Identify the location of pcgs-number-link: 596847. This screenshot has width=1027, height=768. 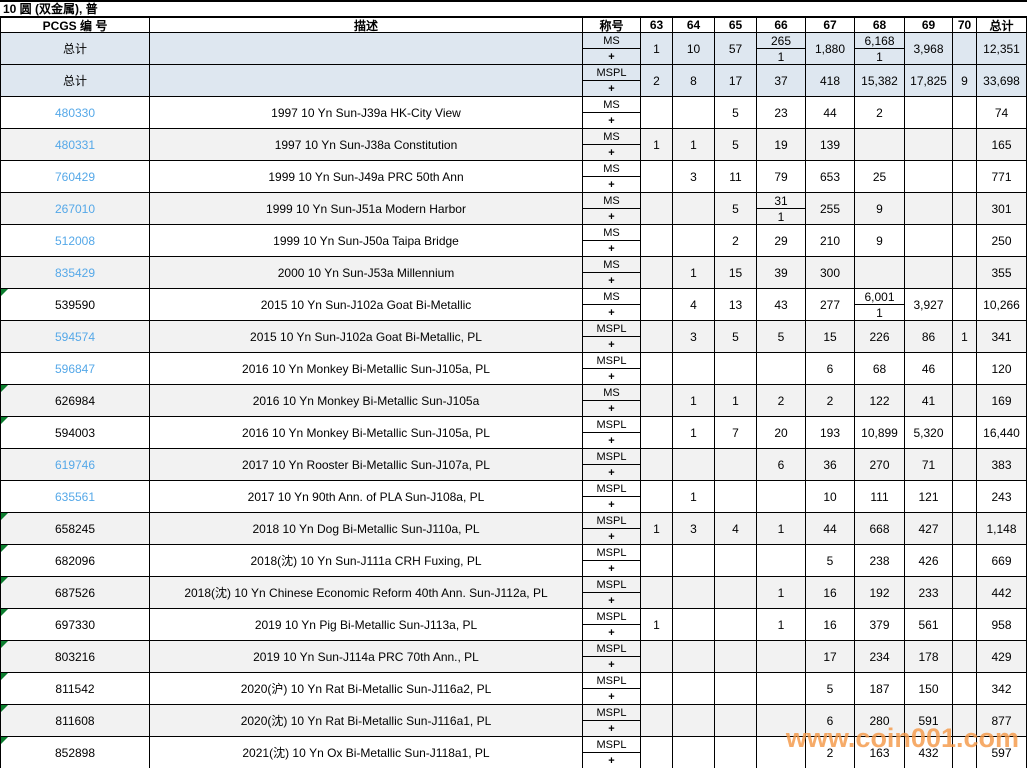
(75, 368).